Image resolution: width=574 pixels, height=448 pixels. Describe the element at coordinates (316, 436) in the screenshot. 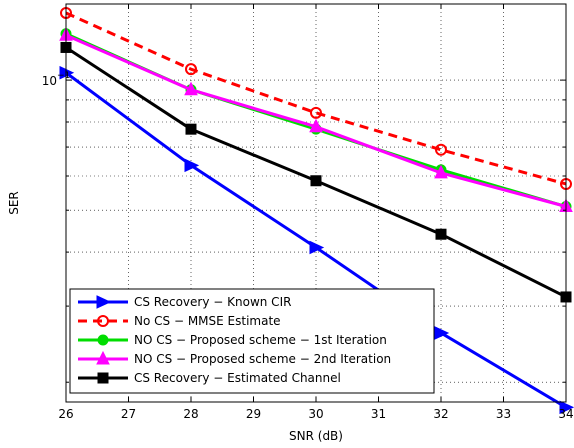

I see `x-axis-label: SNR (dB)` at that location.